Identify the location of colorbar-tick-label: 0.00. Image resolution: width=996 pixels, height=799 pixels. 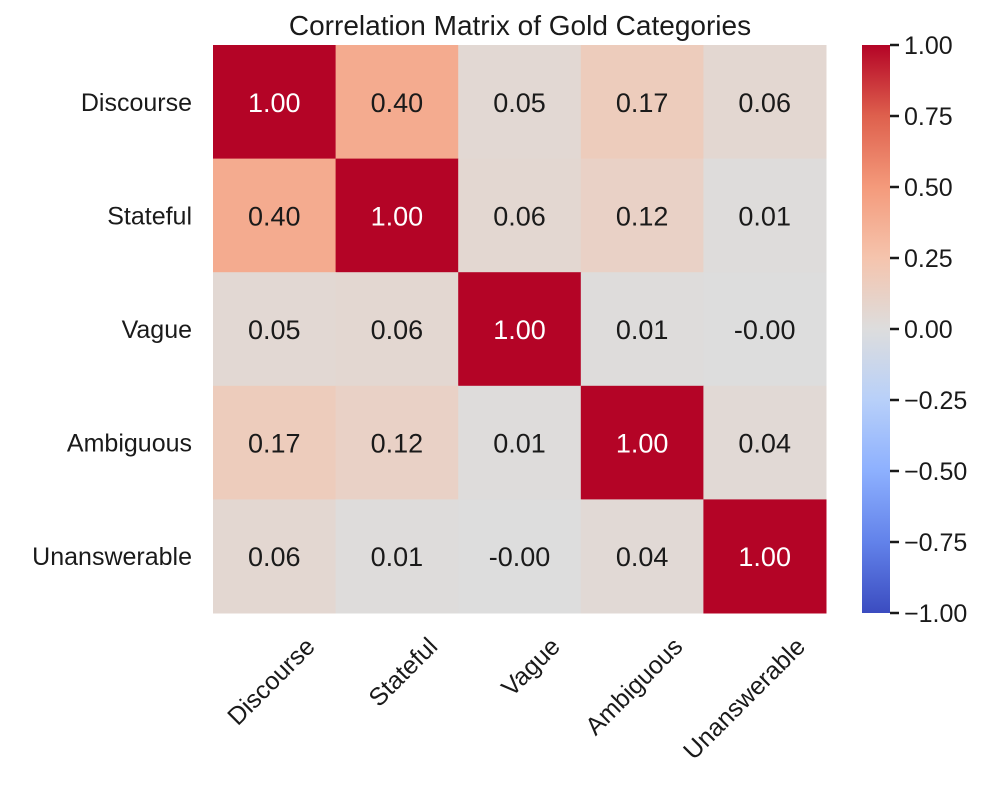
(928, 330).